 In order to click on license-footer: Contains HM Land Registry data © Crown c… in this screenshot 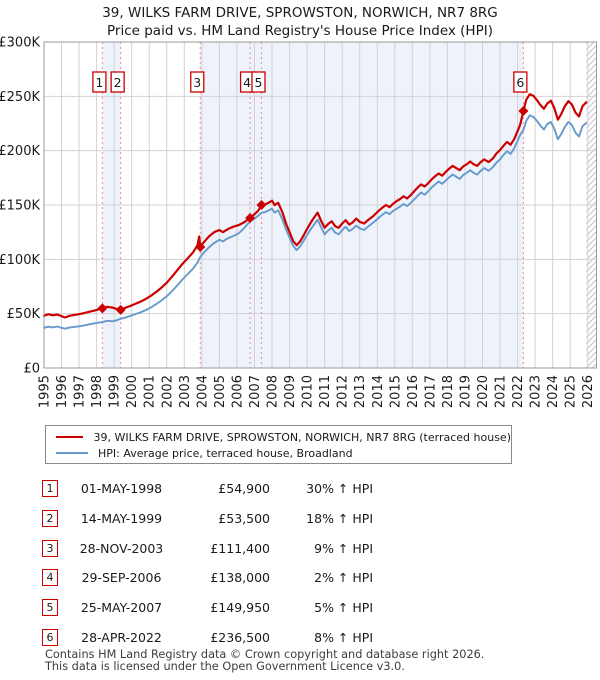, I will do `click(264, 660)`.